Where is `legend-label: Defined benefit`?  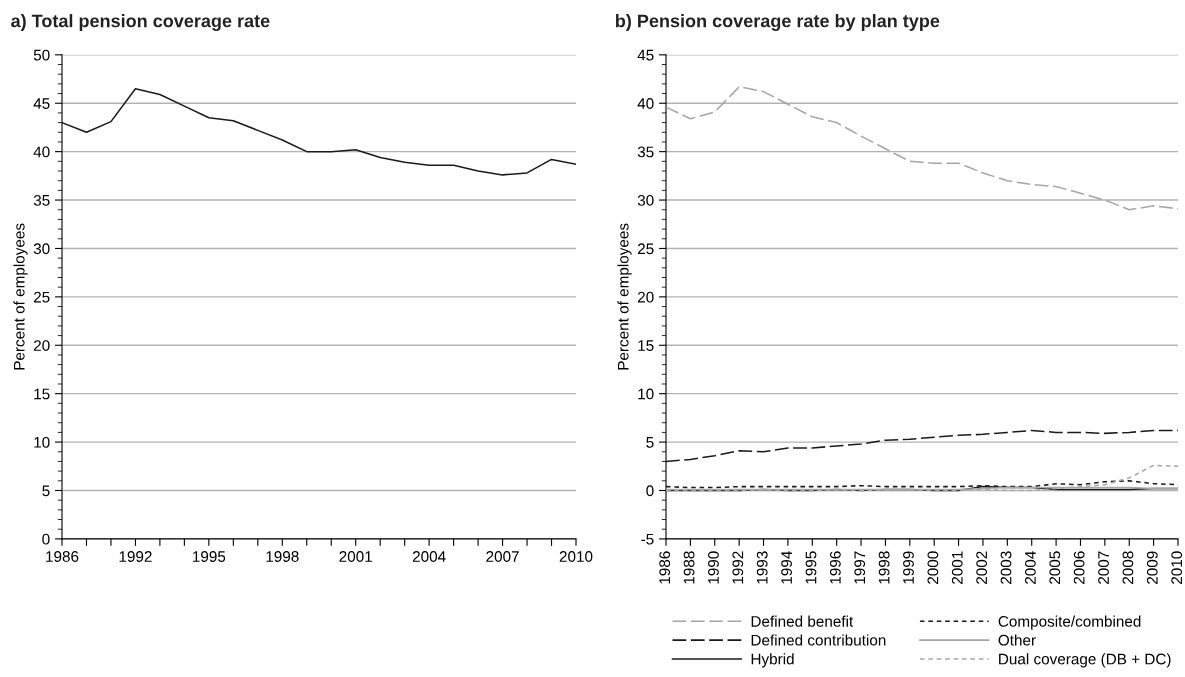
legend-label: Defined benefit is located at coordinates (802, 621).